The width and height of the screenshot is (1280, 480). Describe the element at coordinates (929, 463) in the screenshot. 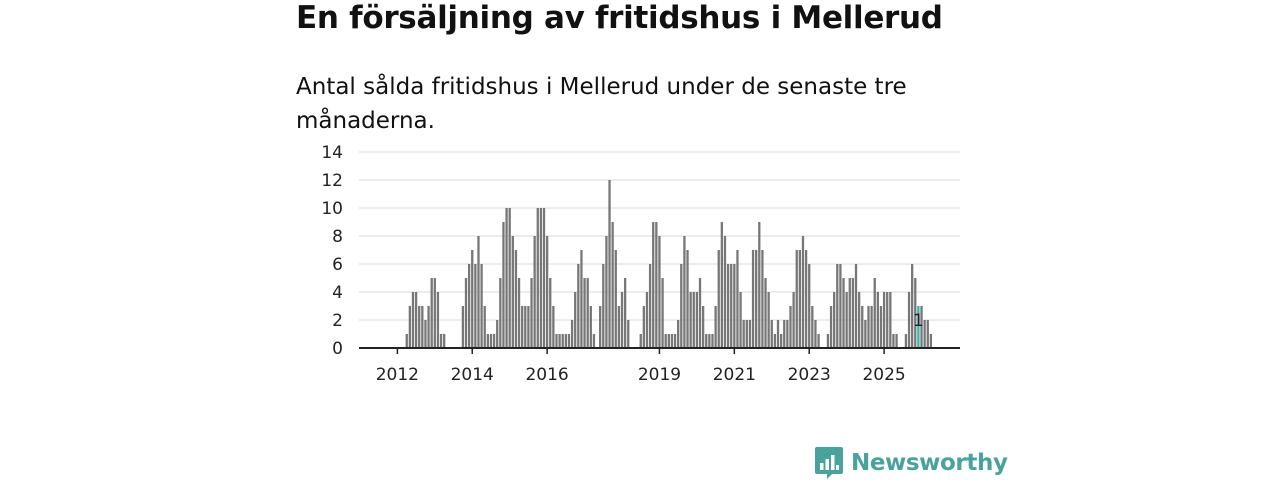

I see `brand-name: Newsworthy` at that location.